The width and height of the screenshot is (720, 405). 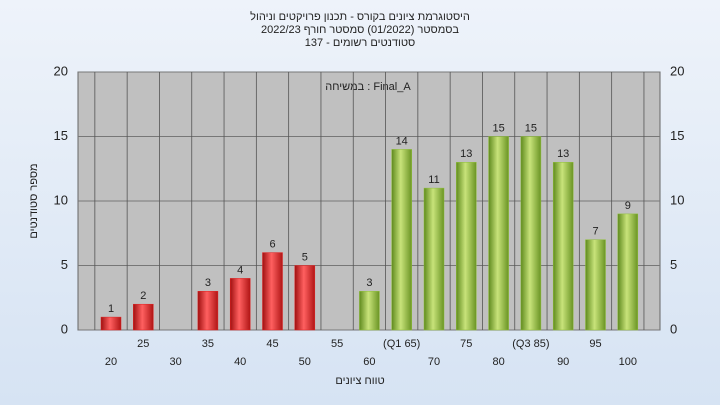 What do you see at coordinates (595, 344) in the screenshot?
I see `x-tick-label: 95` at bounding box center [595, 344].